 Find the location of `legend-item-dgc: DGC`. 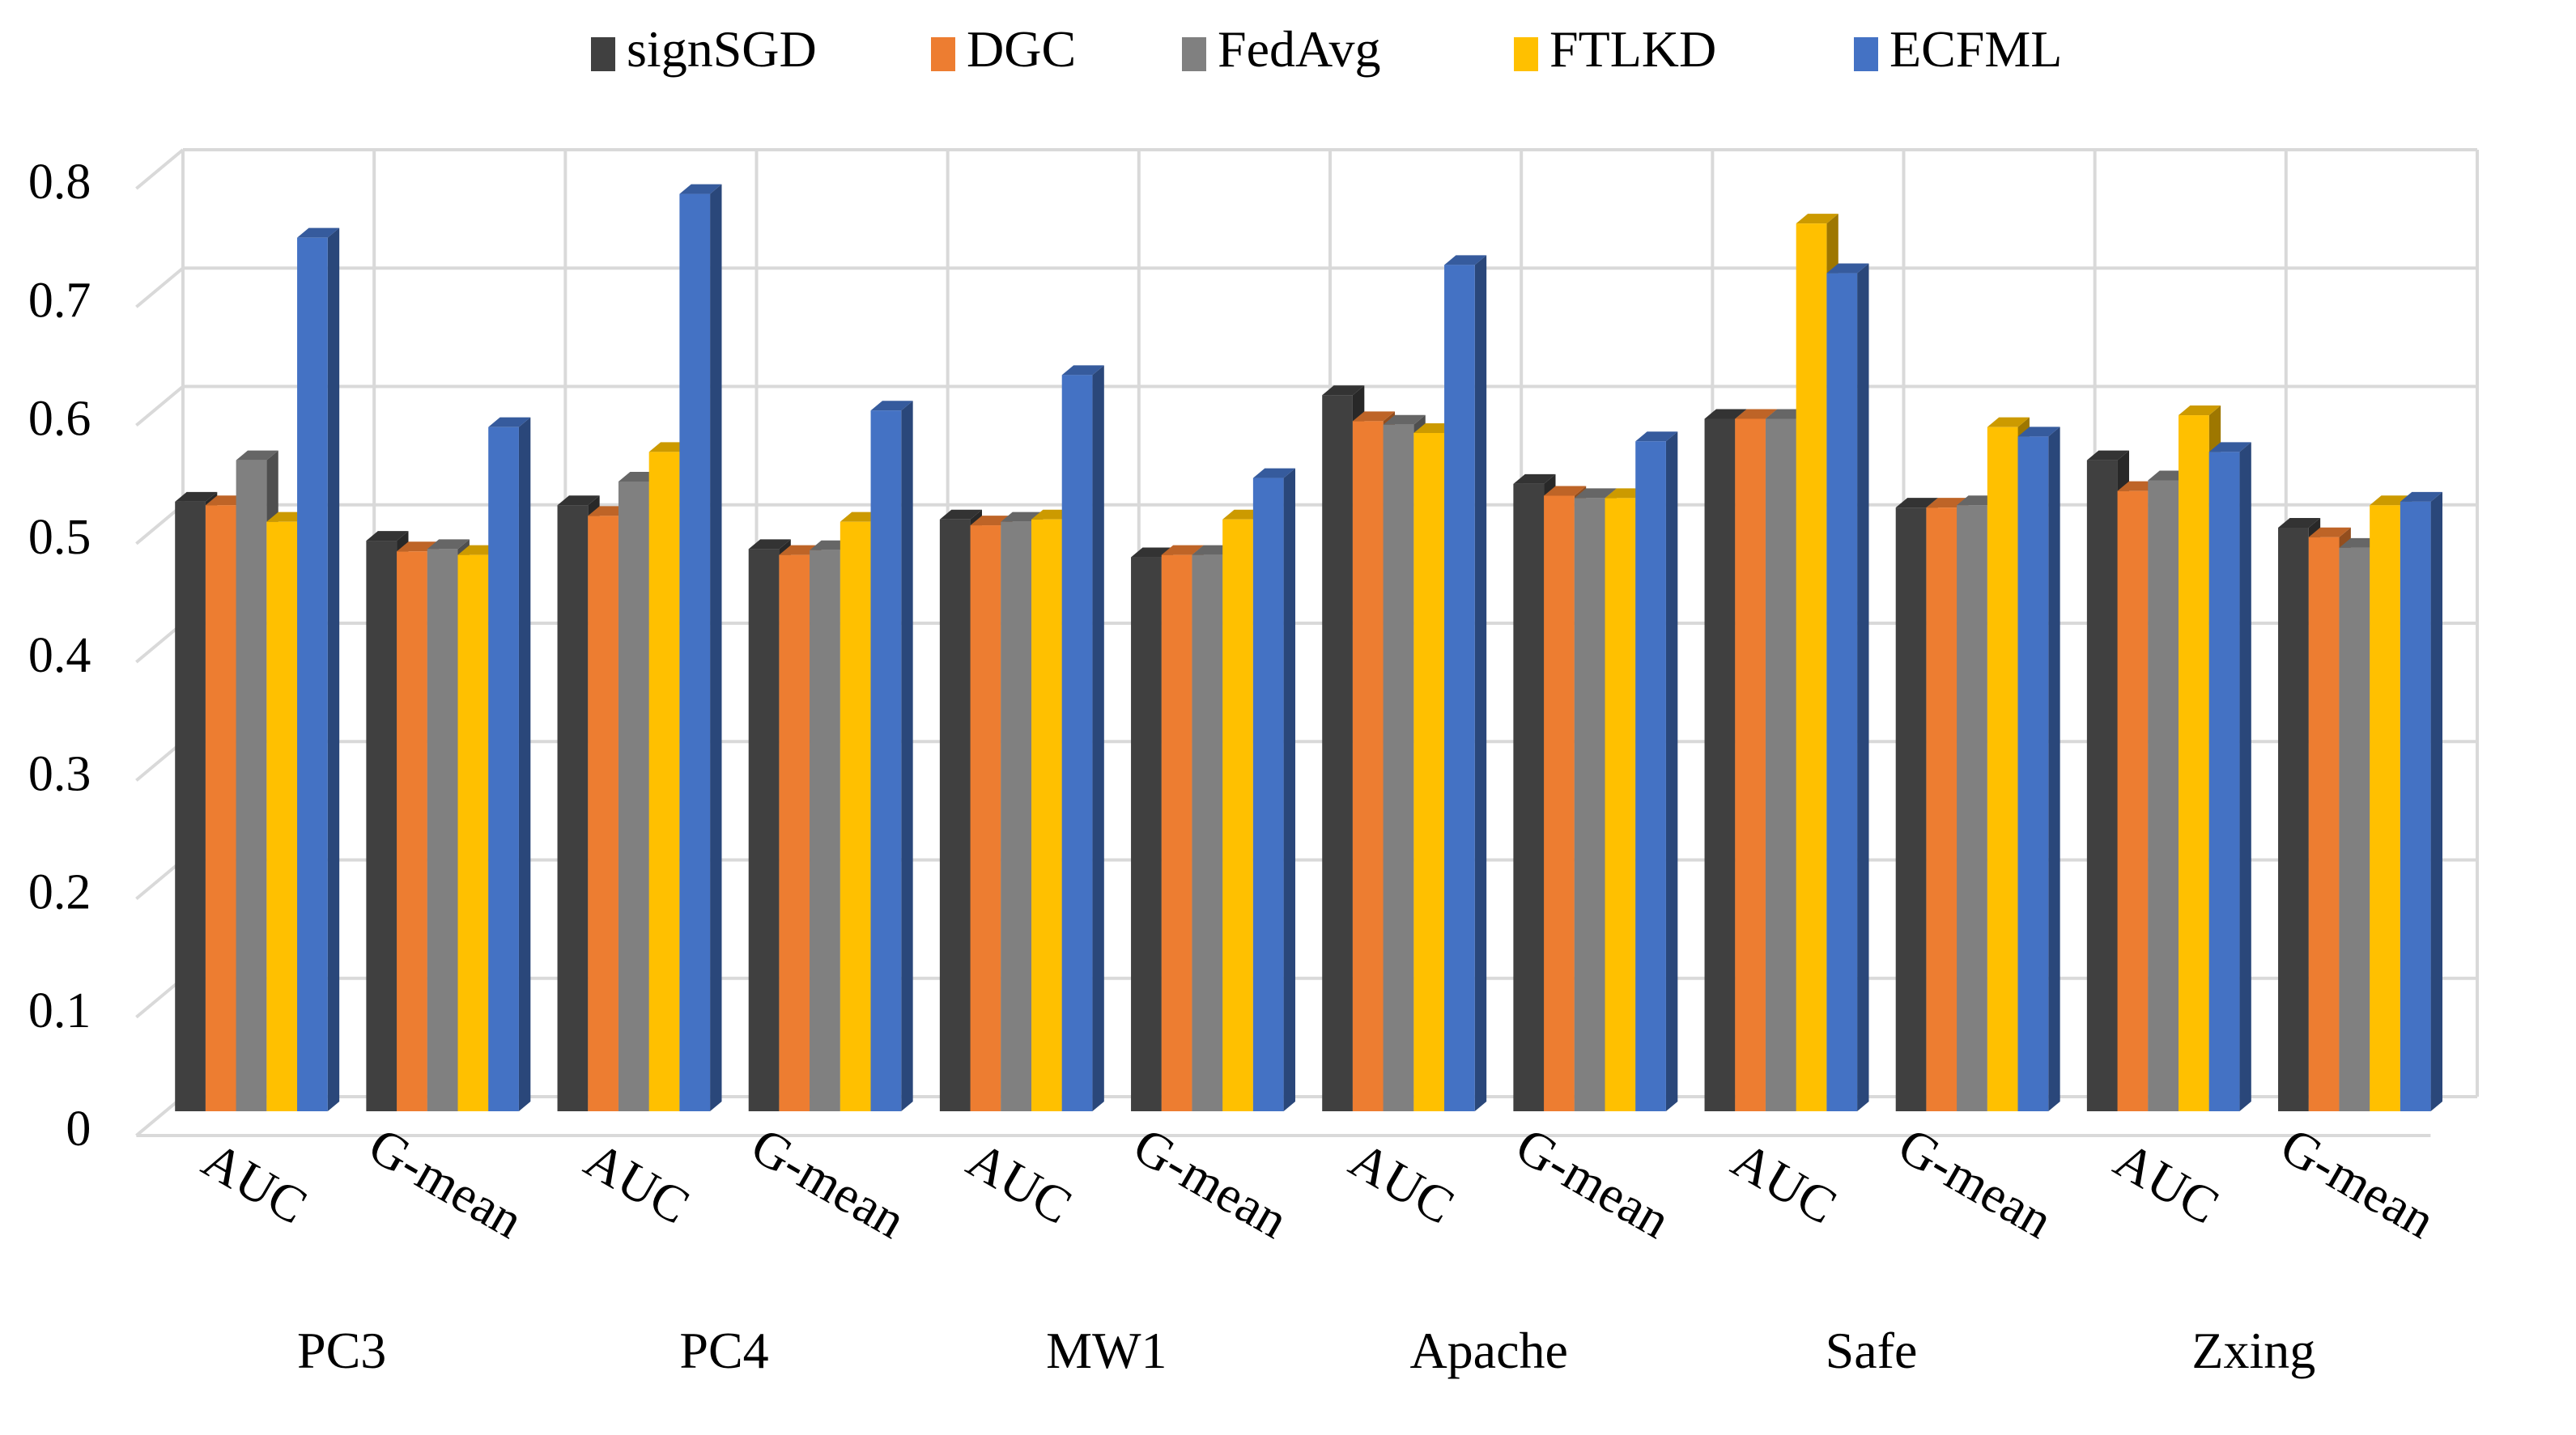

legend-item-dgc: DGC is located at coordinates (1004, 49).